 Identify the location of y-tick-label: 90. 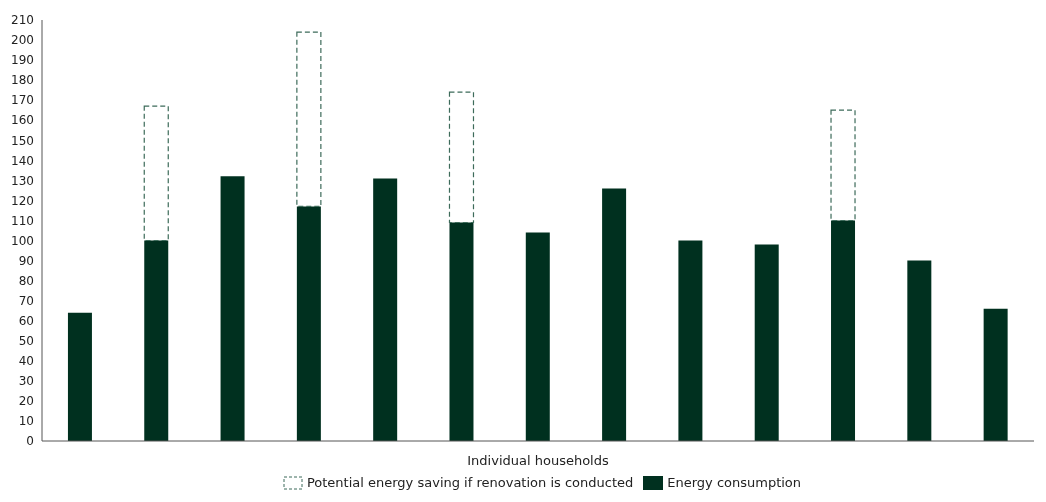
(26, 260).